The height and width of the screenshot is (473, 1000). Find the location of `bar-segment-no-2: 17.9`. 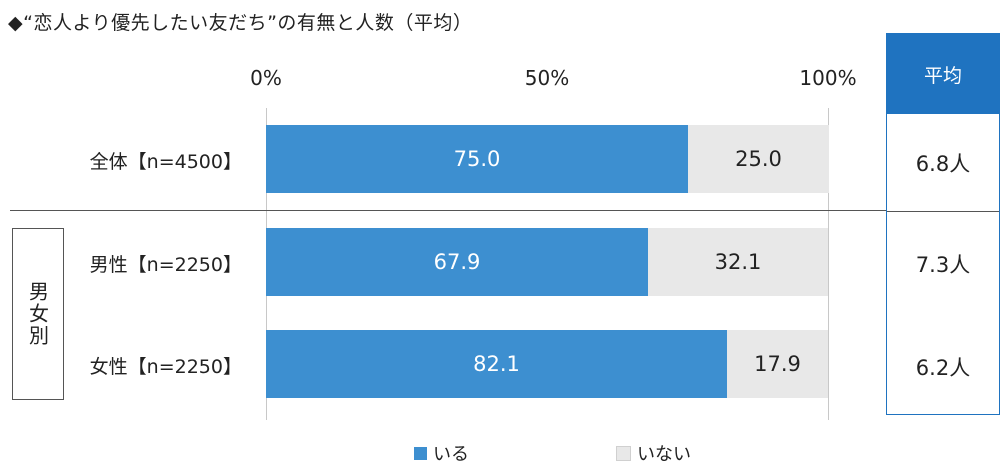

bar-segment-no-2: 17.9 is located at coordinates (777, 364).